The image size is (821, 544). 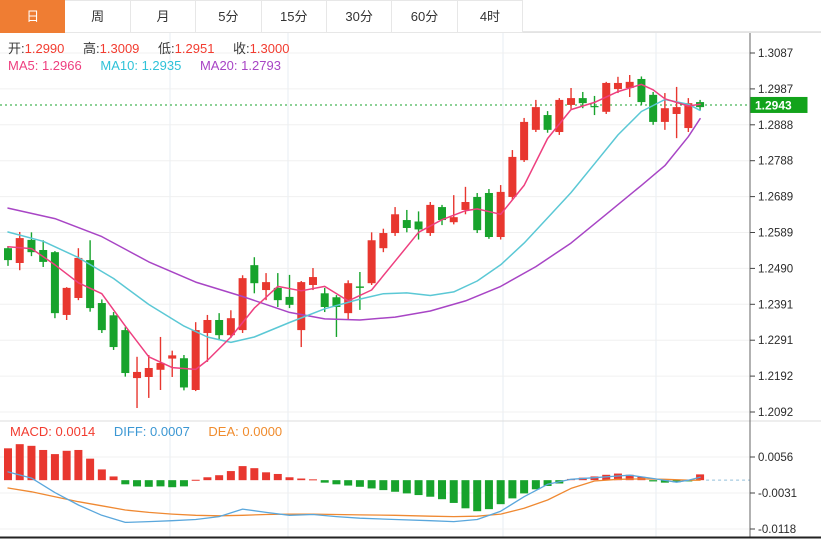 What do you see at coordinates (170, 431) in the screenshot?
I see `diff-value: 0.0007` at bounding box center [170, 431].